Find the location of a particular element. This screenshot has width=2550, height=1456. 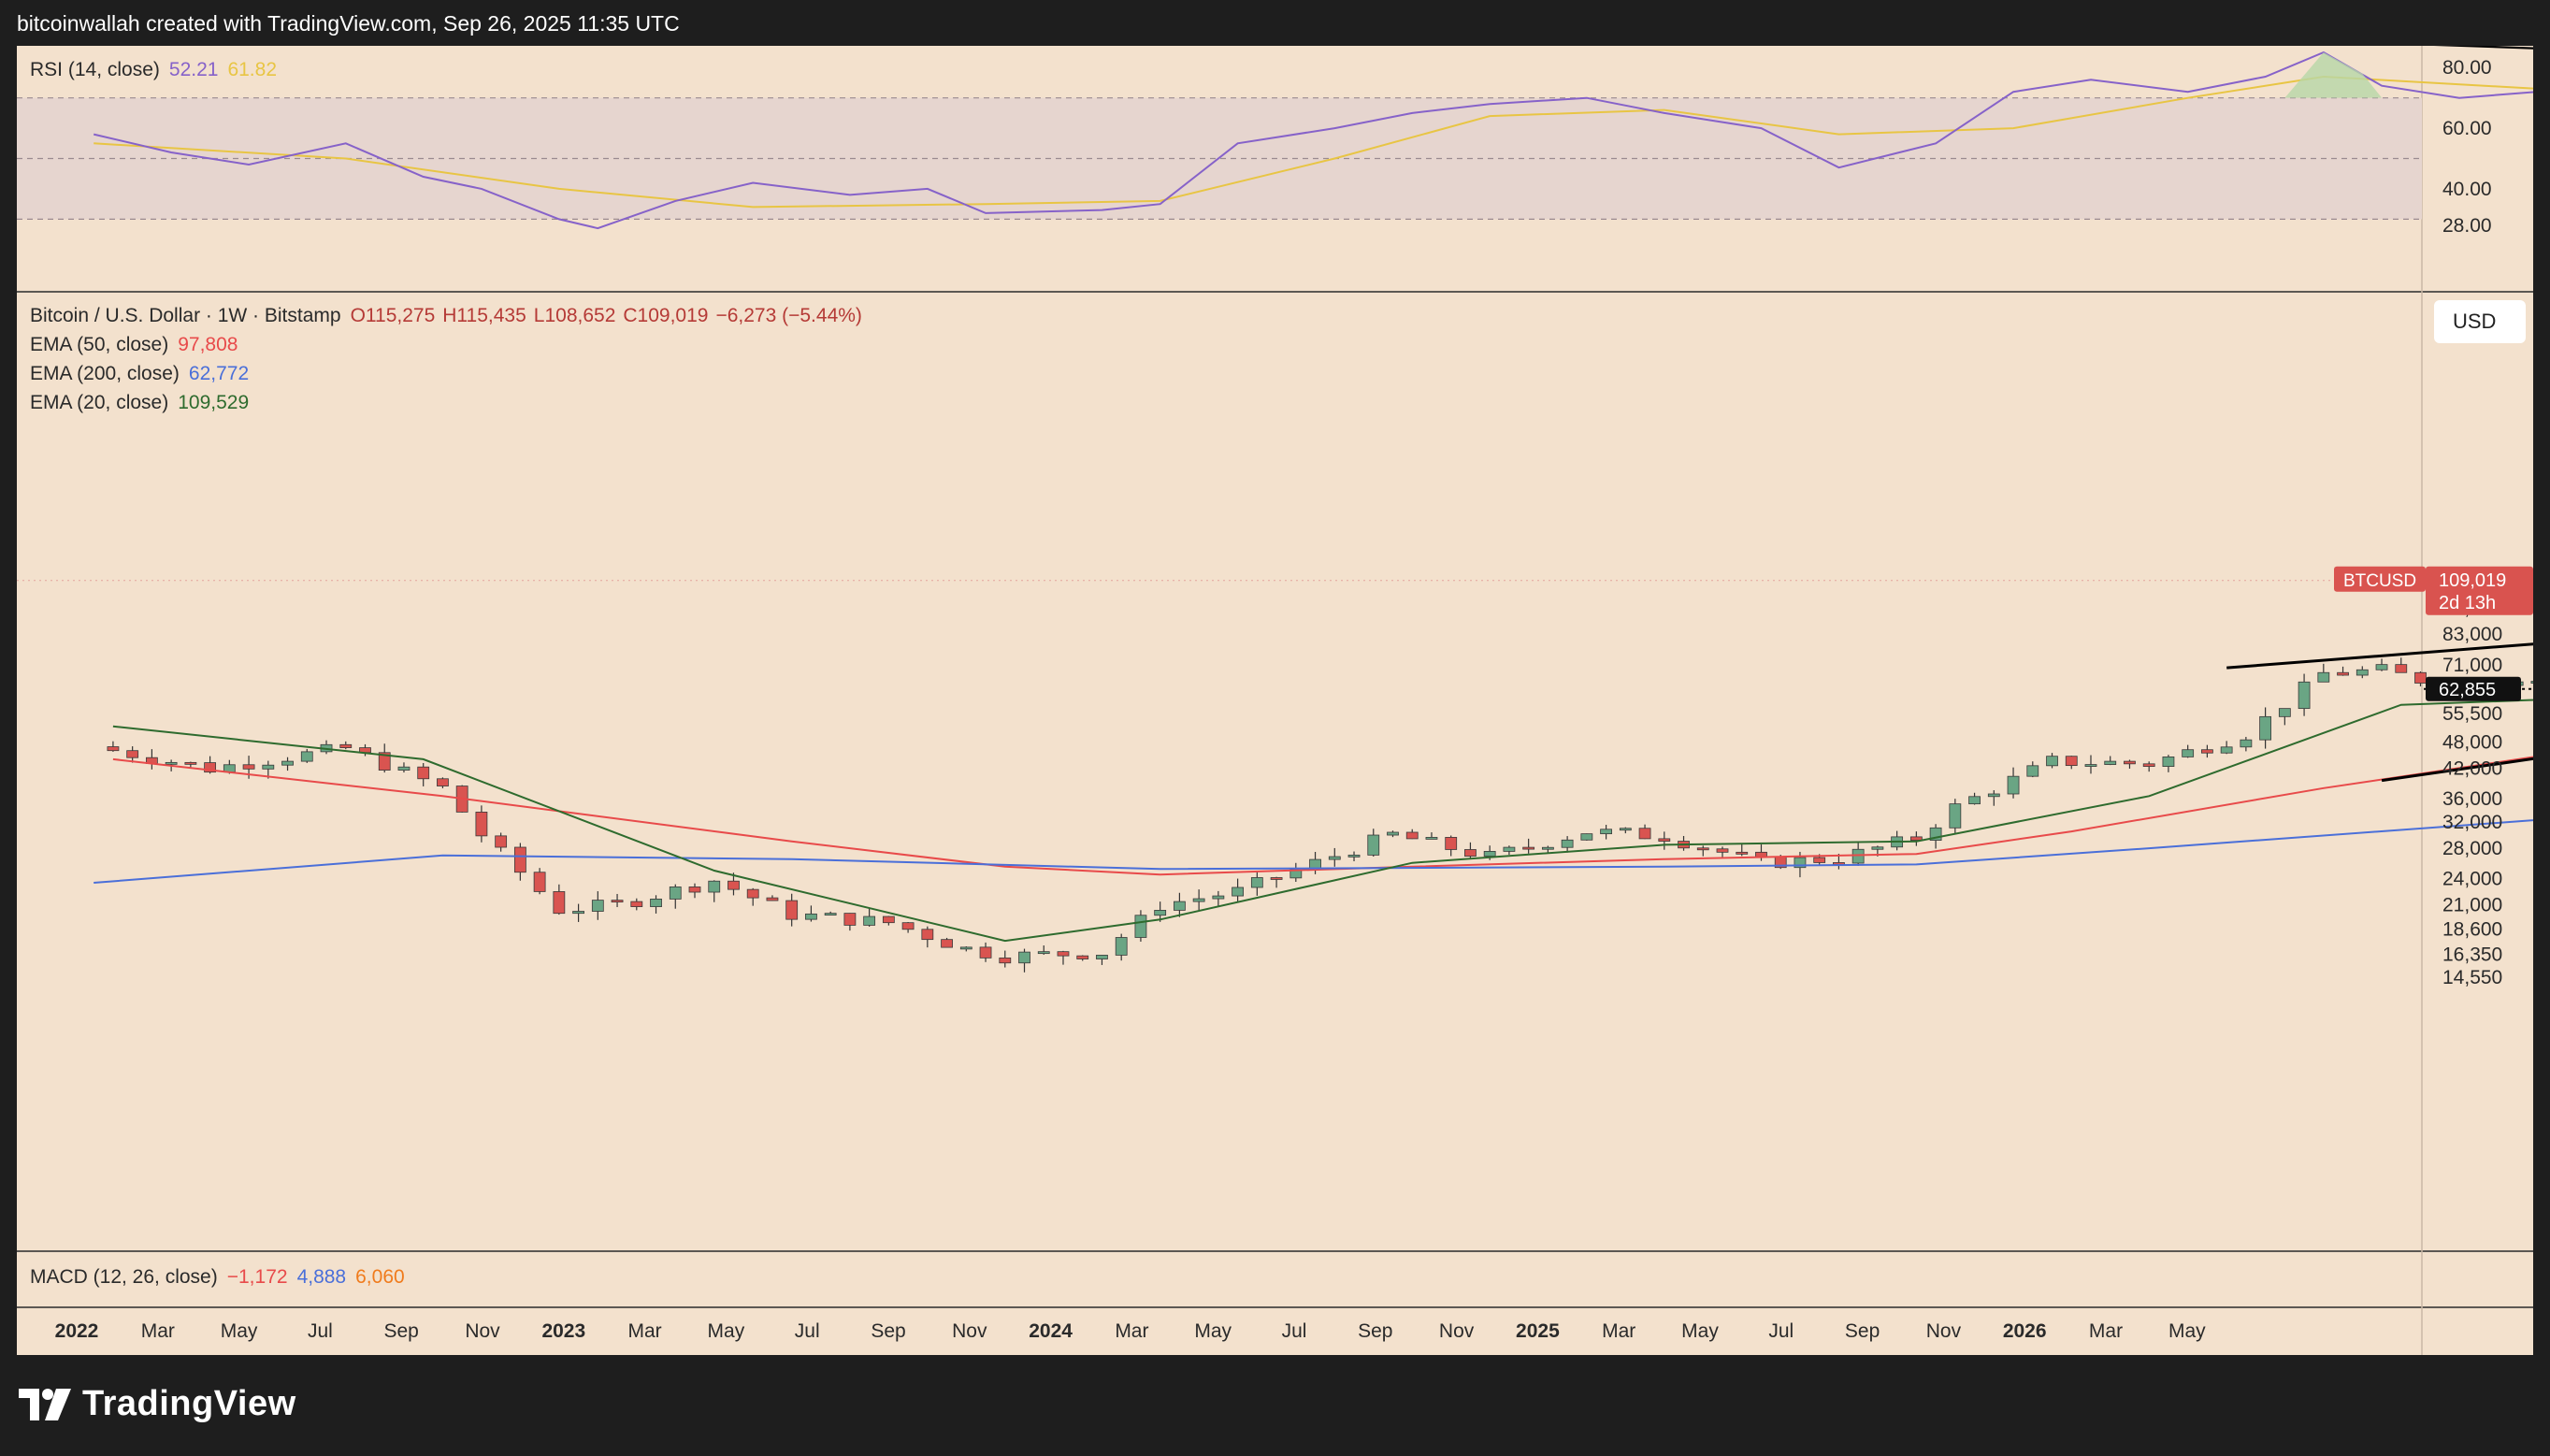

price-y-tick-label: 48,000 is located at coordinates (2472, 743).